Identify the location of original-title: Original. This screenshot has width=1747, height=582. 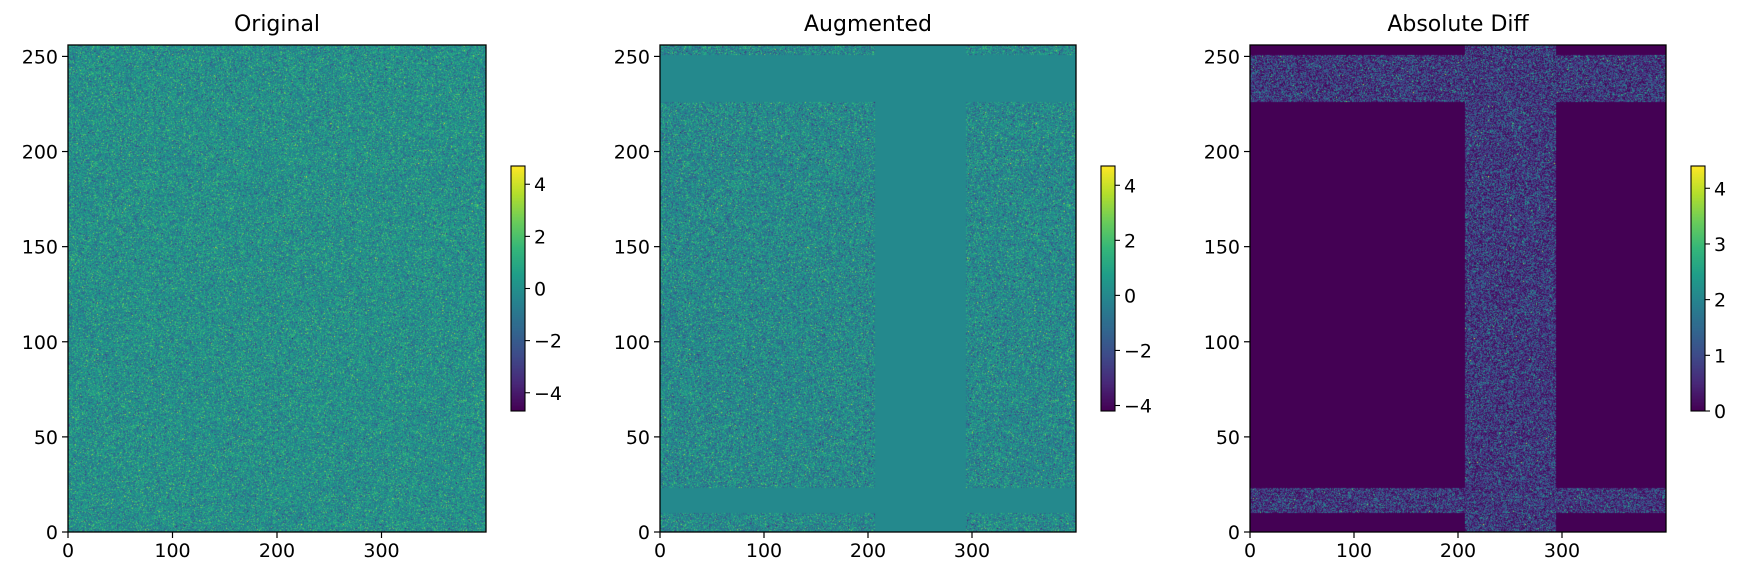
(277, 24).